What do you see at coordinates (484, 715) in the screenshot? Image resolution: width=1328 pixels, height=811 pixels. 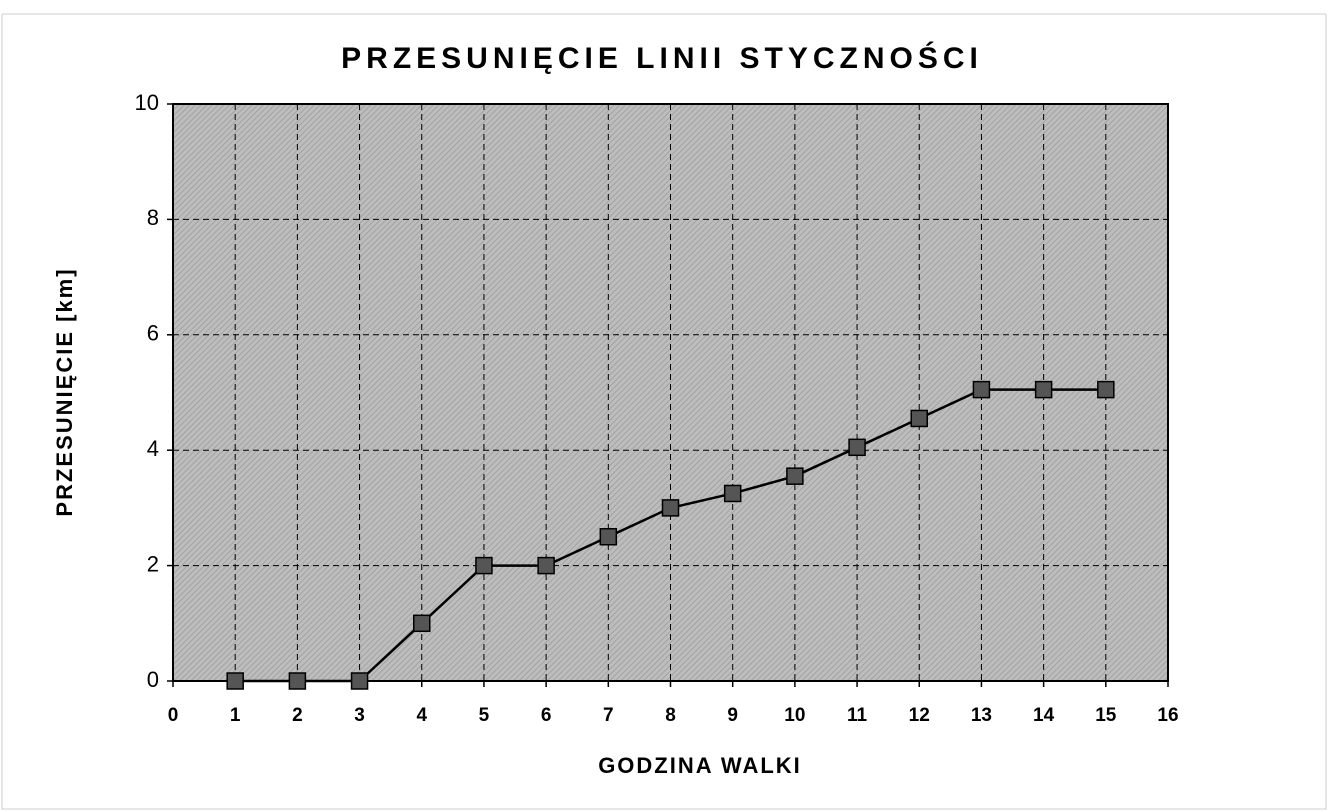 I see `x-tick-label: 5` at bounding box center [484, 715].